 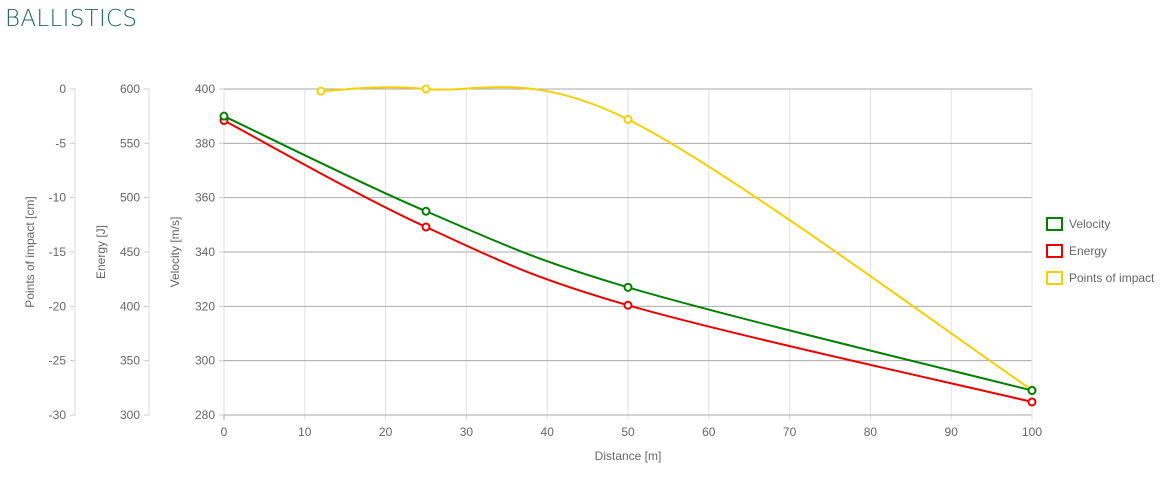 I want to click on legend-swatch-velocity, so click(x=1054, y=224).